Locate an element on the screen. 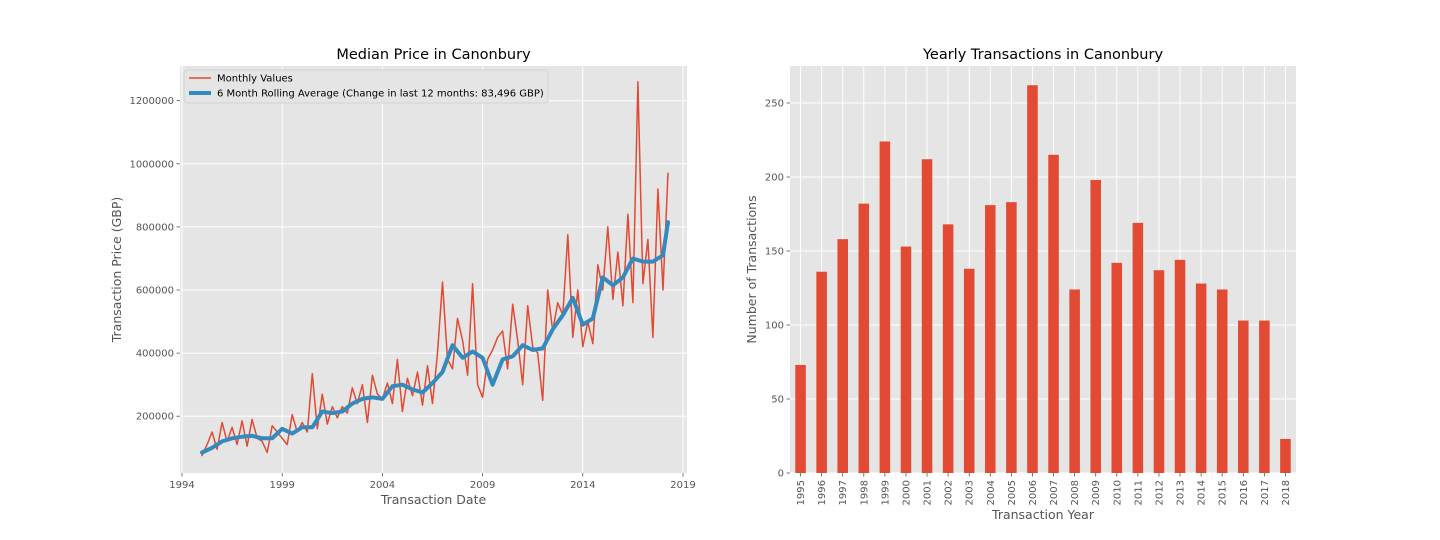  y-tick-label: 1200000 is located at coordinates (151, 101).